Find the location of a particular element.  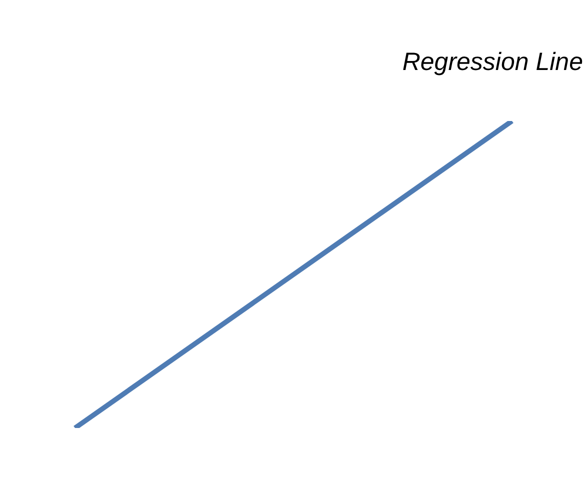

chart-title: Regression Line is located at coordinates (492, 62).